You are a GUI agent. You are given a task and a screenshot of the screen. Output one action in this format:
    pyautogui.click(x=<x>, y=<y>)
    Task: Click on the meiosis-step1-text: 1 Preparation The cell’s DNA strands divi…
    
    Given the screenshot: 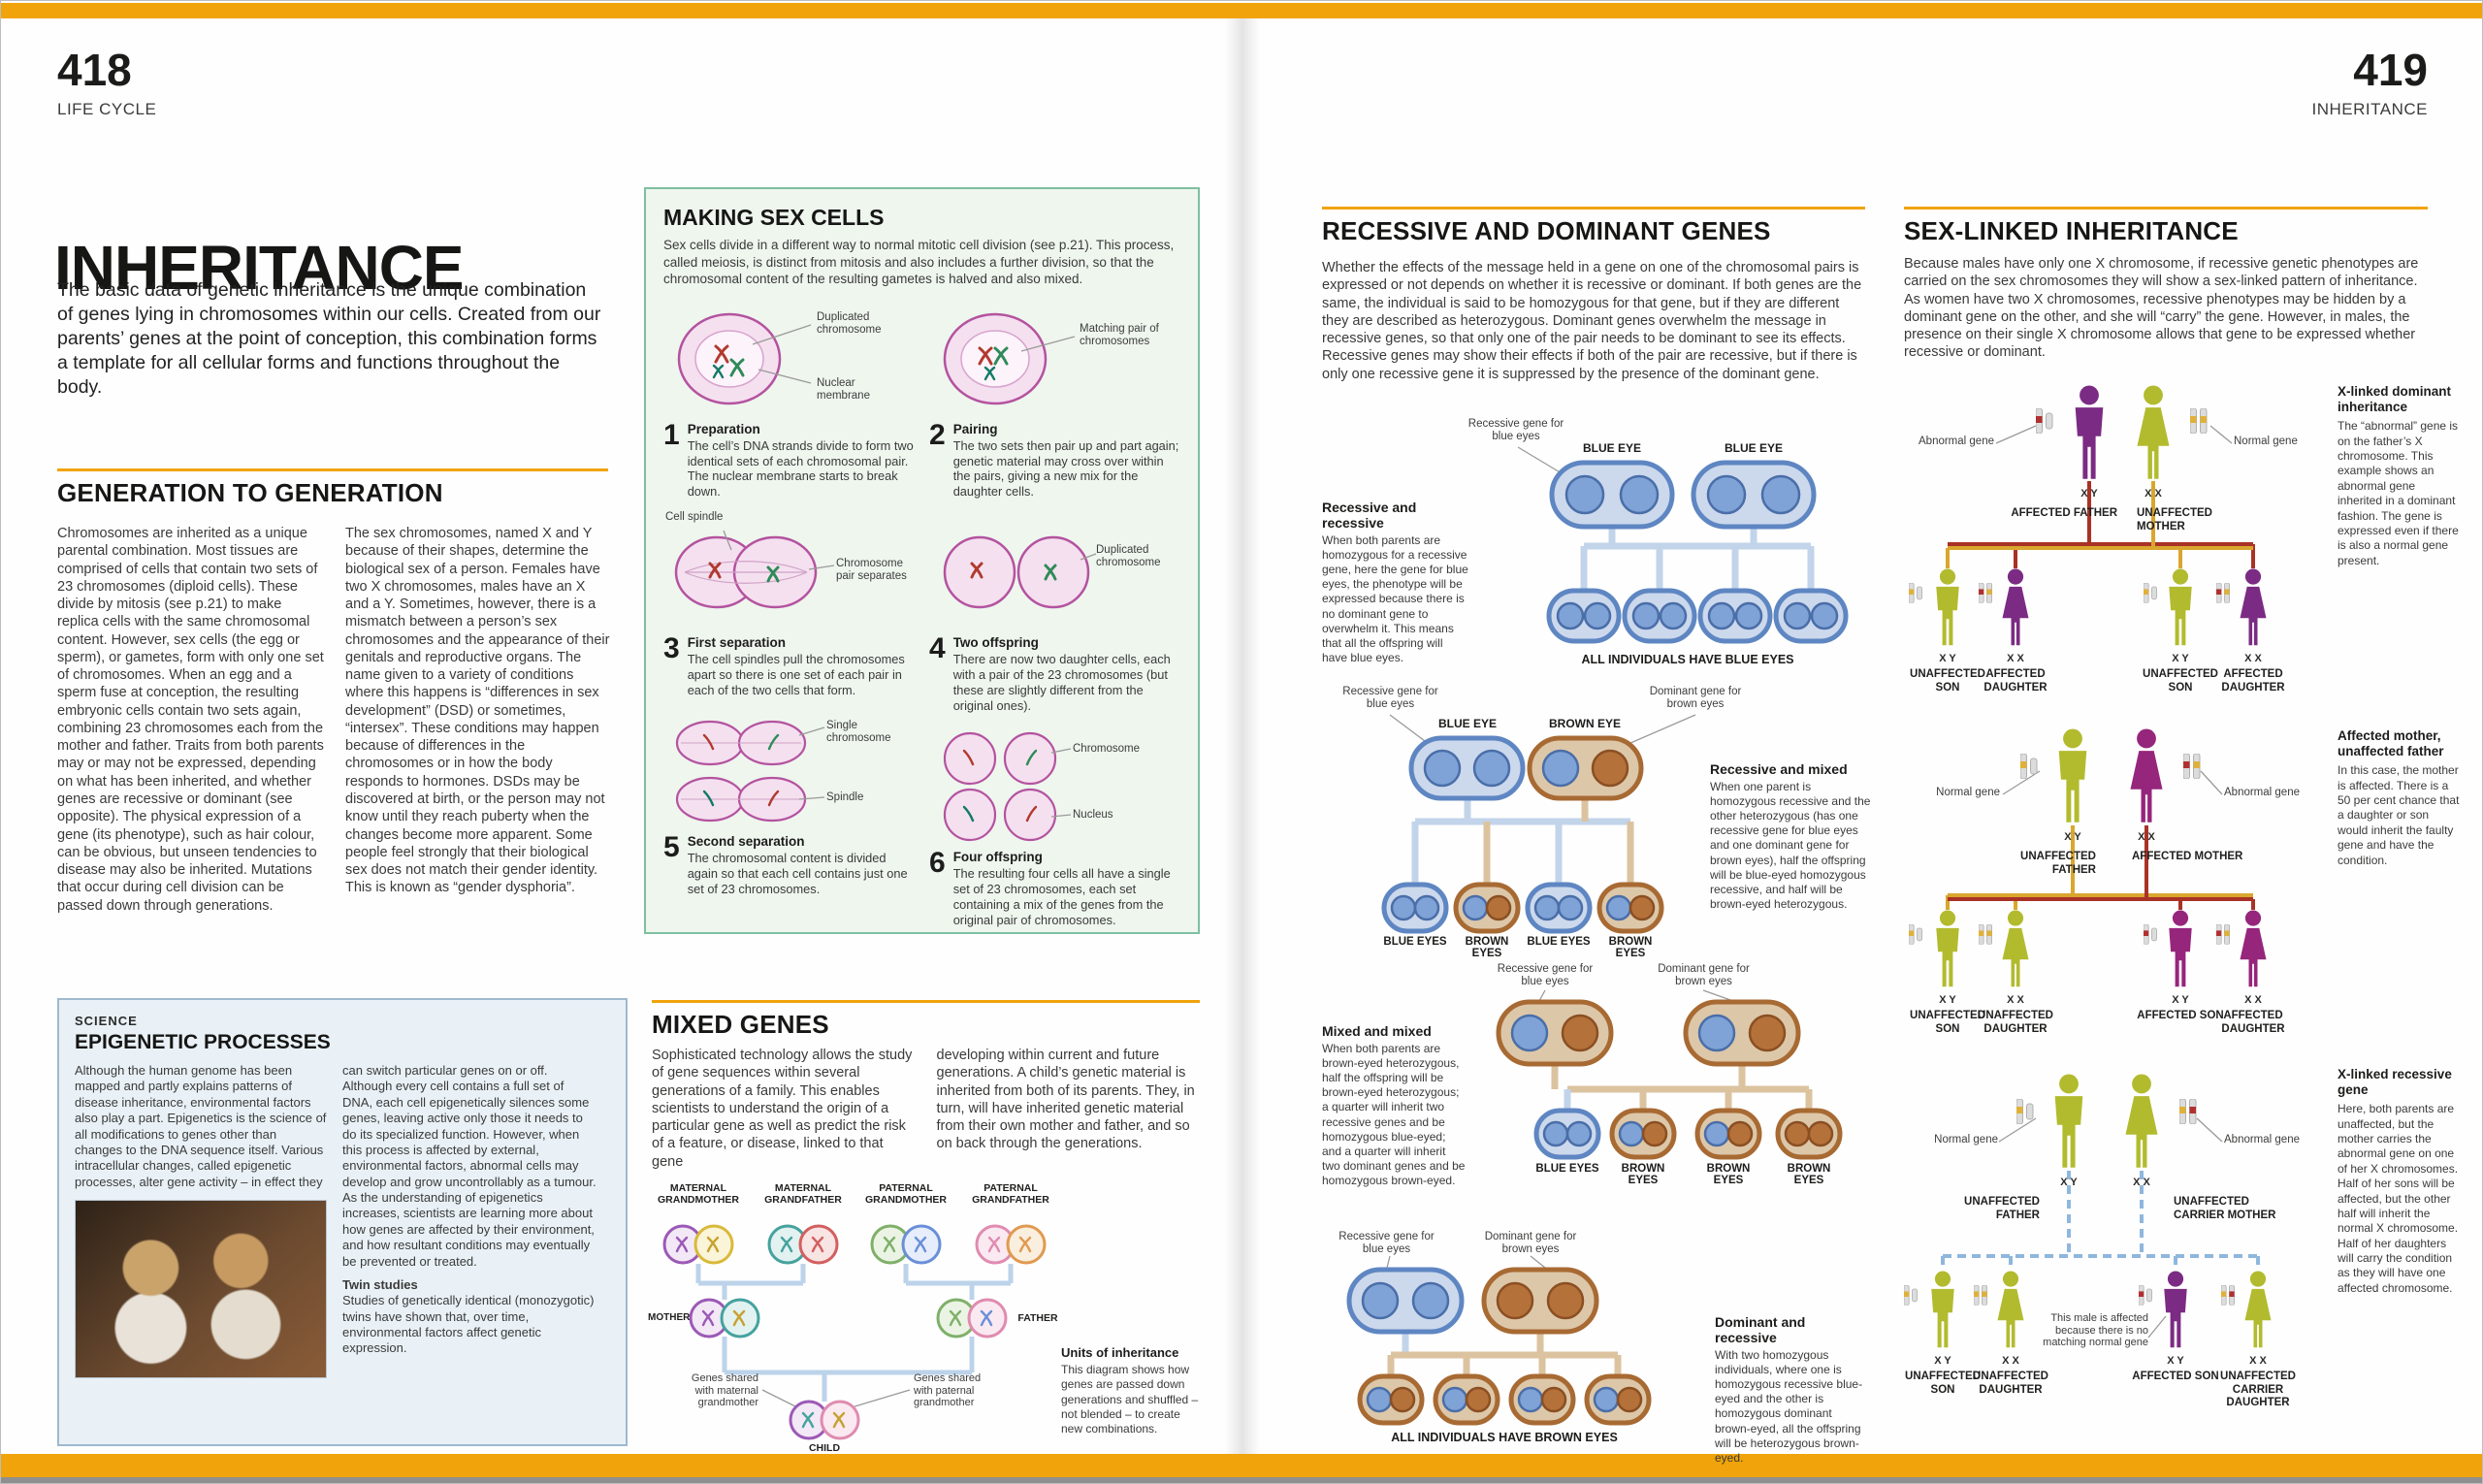 What is the action you would take?
    pyautogui.click(x=789, y=460)
    